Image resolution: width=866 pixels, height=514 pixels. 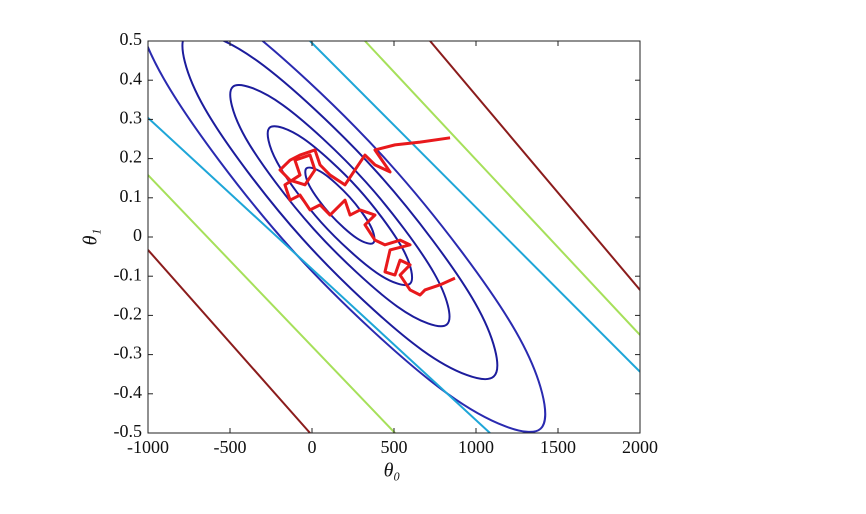 I want to click on x-tick-label: 0, so click(x=312, y=447).